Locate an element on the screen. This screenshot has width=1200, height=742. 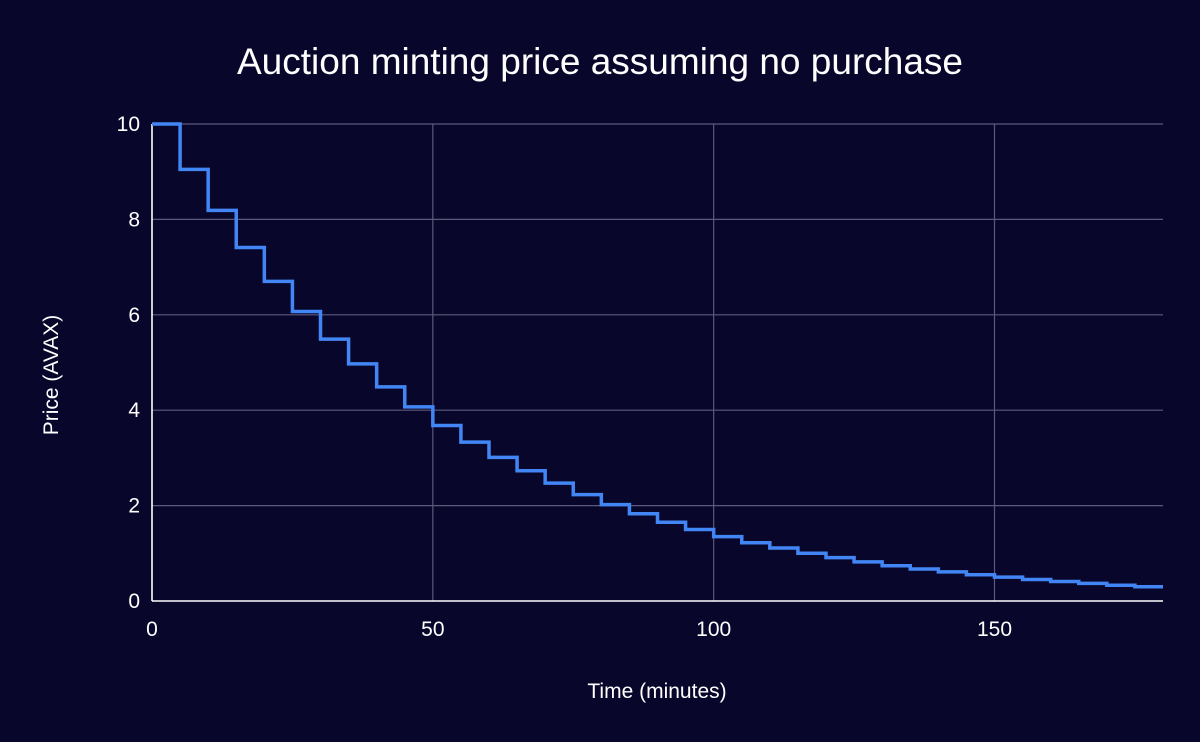
x-tick-label: 150 is located at coordinates (994, 629).